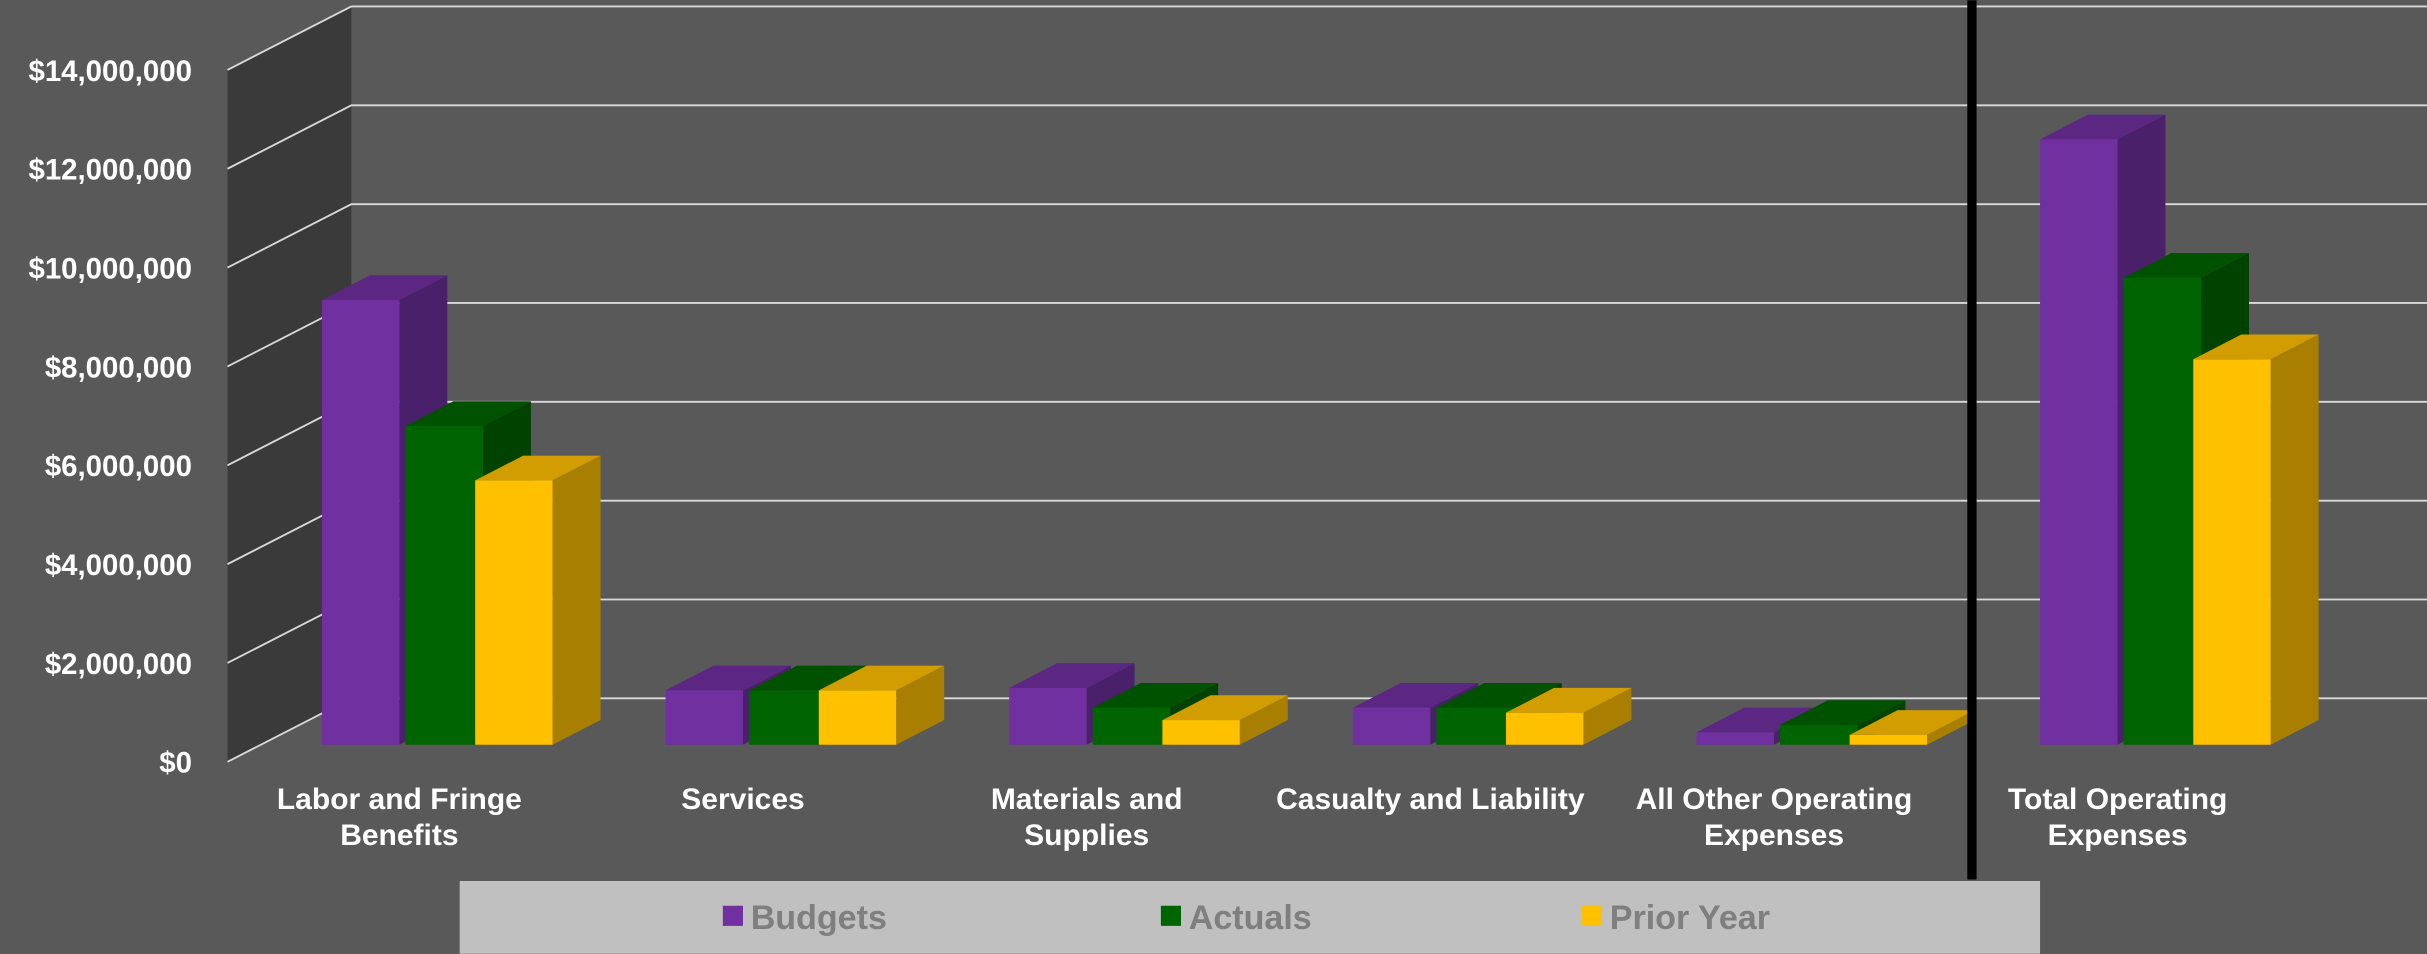  Describe the element at coordinates (118, 367) in the screenshot. I see `y-tick-label: $8,000,000` at that location.